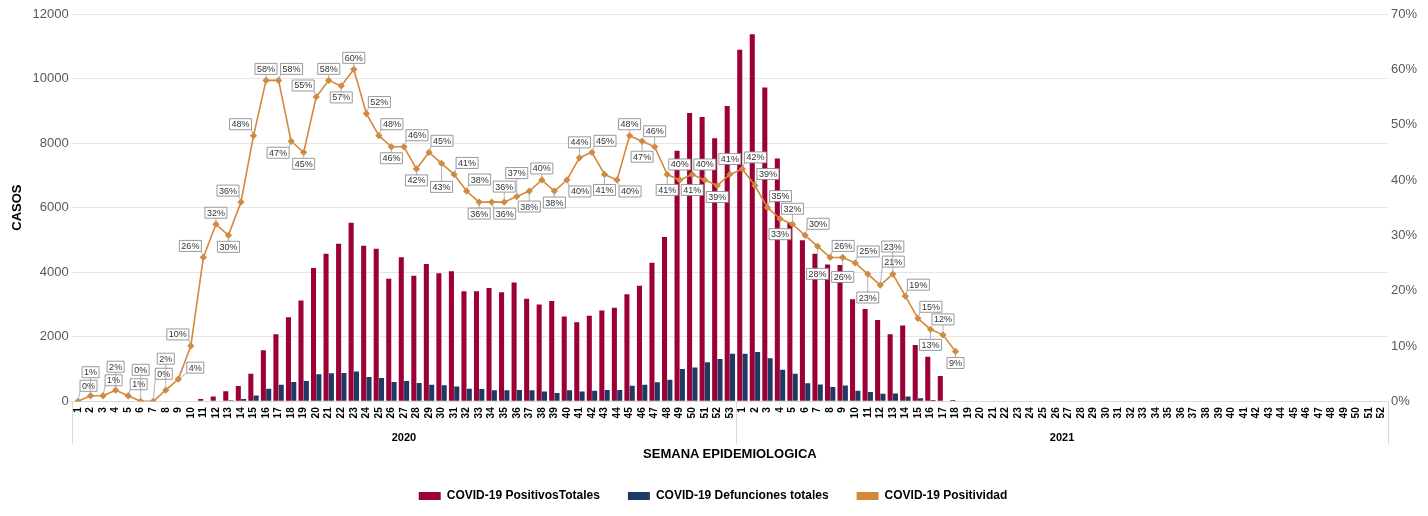 Image resolution: width=1428 pixels, height=516 pixels. I want to click on data-label: 37%, so click(516, 173).